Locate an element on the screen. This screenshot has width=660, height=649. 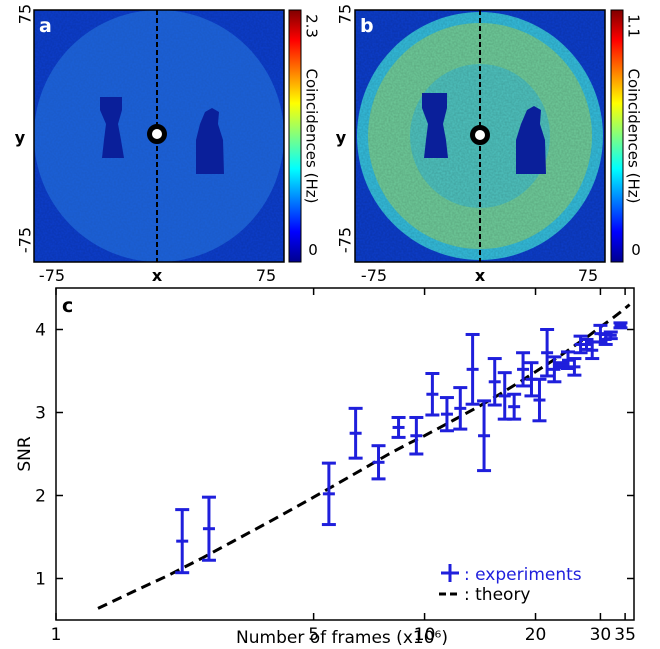
legend-marker-experiments is located at coordinates (450, 573).